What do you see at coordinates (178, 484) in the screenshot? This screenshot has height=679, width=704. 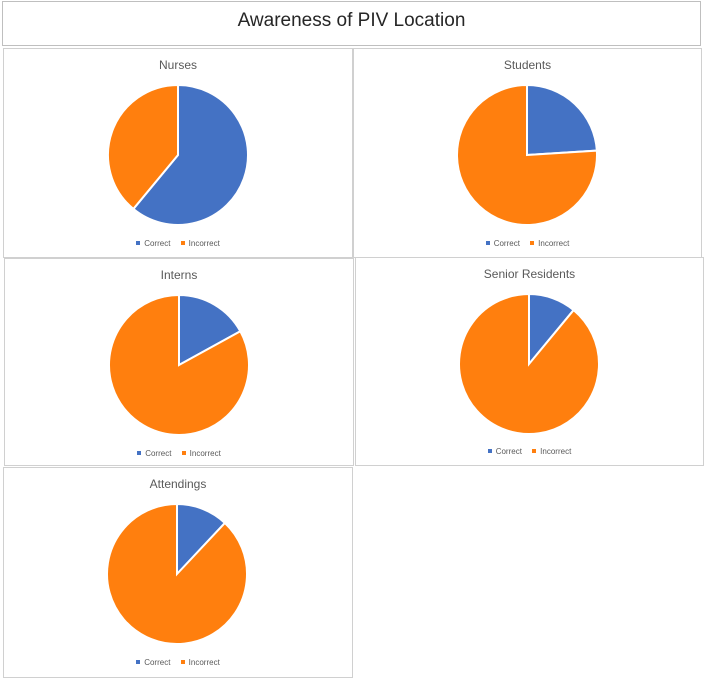 I see `chart-title: Attendings` at bounding box center [178, 484].